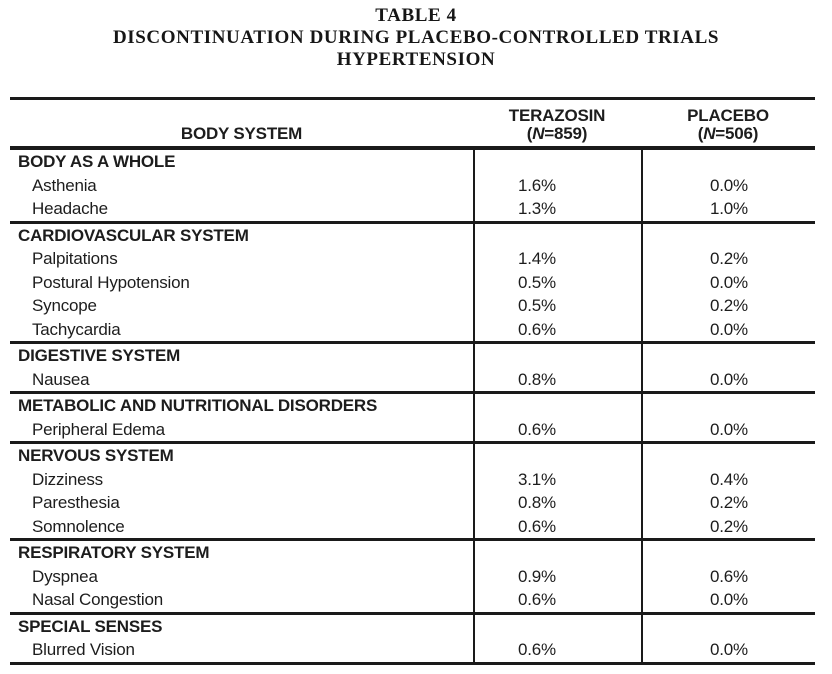 This screenshot has width=832, height=674. I want to click on table-subtitle: HYPERTENSION, so click(416, 59).